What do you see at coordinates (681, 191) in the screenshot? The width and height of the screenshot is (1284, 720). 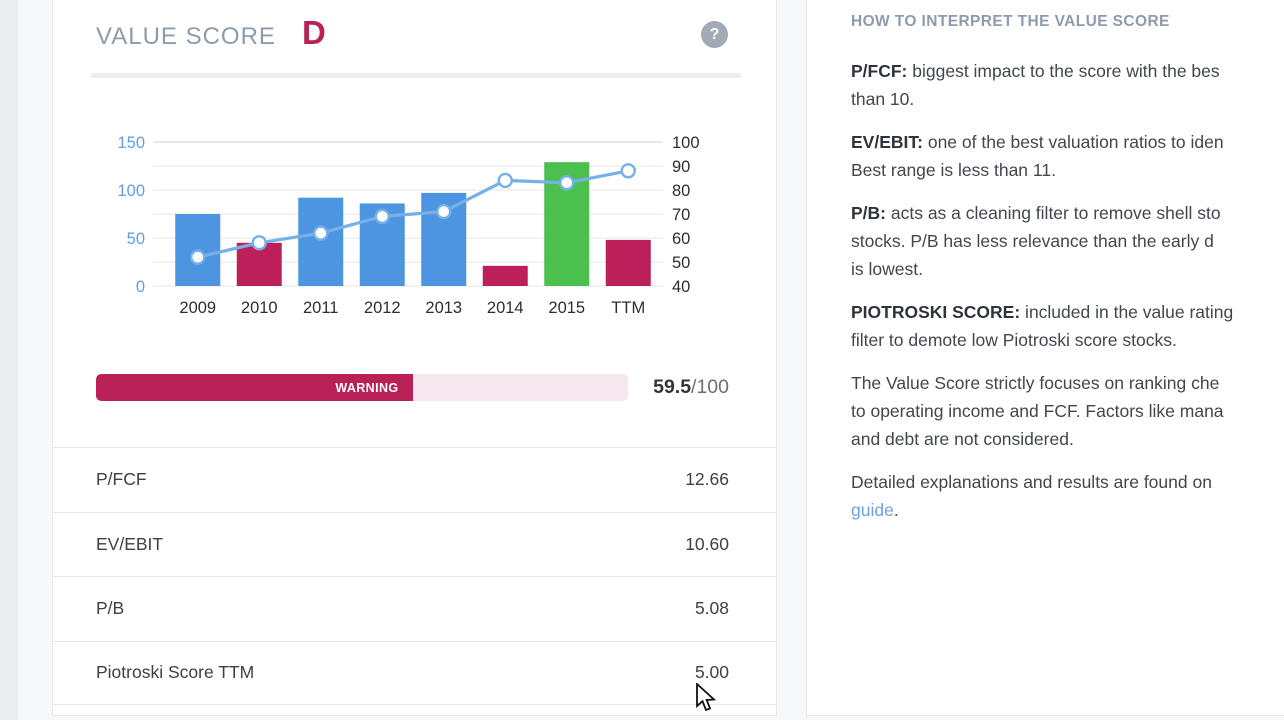 I see `svg-text: 80` at bounding box center [681, 191].